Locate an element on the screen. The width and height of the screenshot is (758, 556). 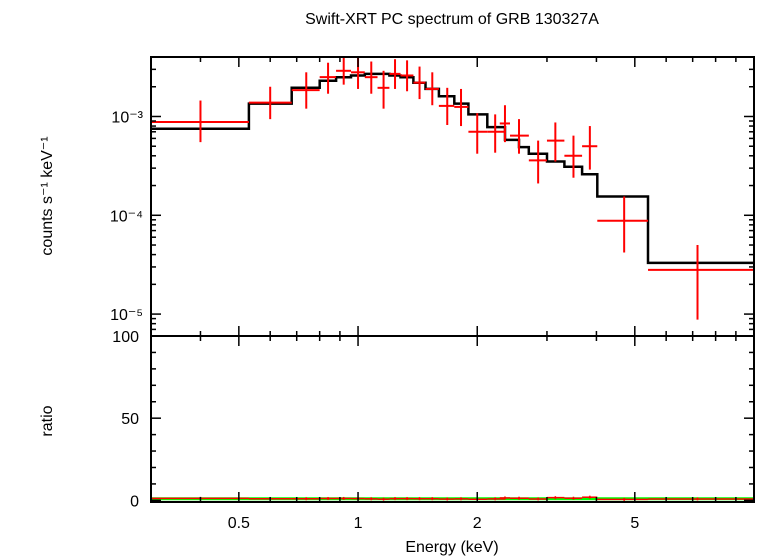
x-tick-label: 0.5 is located at coordinates (239, 523).